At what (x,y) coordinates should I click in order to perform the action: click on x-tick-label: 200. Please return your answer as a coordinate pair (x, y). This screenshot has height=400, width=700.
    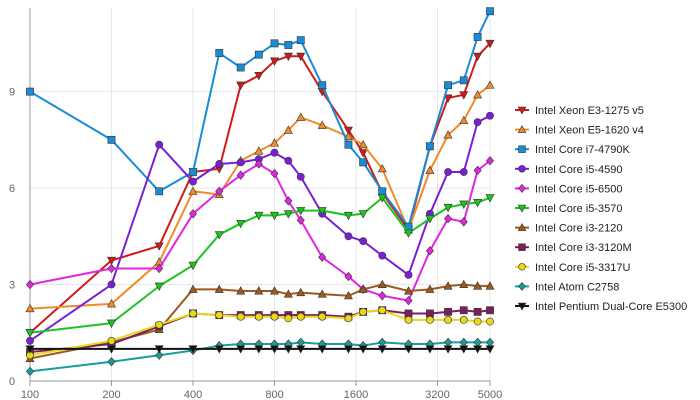
    Looking at the image, I should click on (111, 394).